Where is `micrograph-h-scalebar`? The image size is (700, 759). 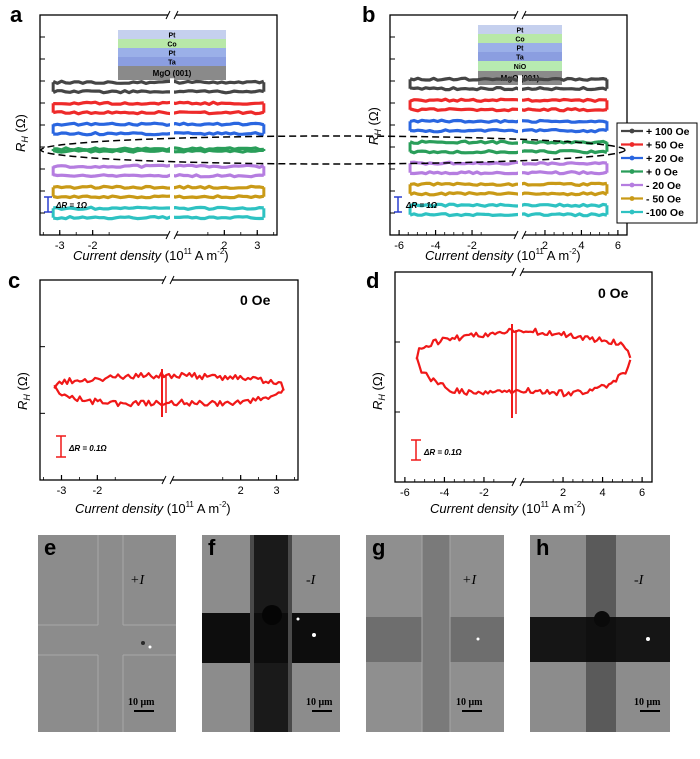
micrograph-h-scalebar is located at coordinates (650, 711).